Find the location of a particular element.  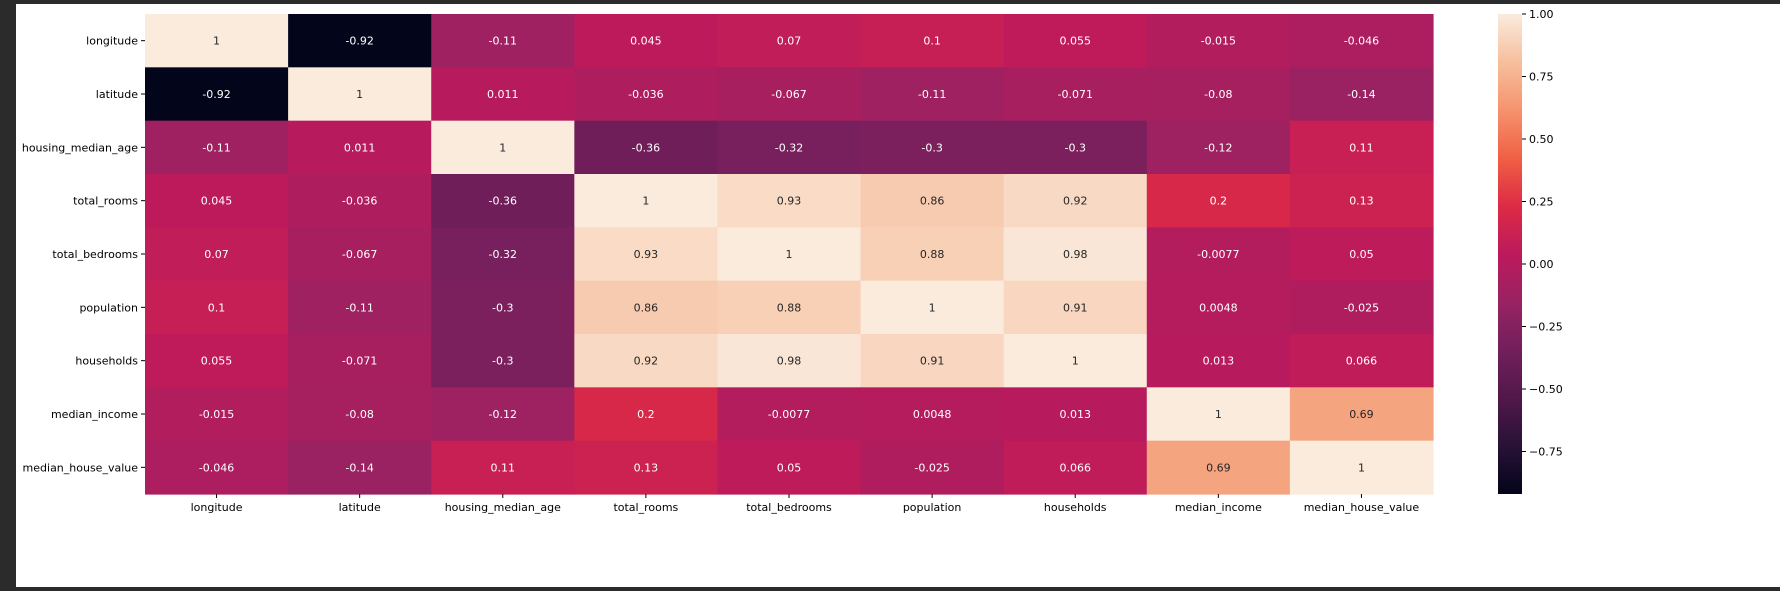

cell-value-label: -0.14 is located at coordinates (359, 467).